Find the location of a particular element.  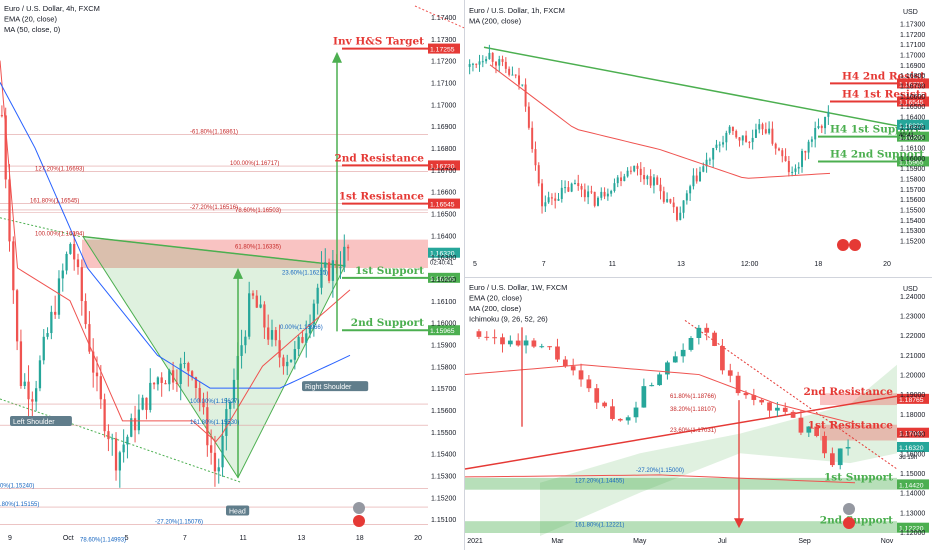

fib-label: -27.20%(1.15000) is located at coordinates (660, 471).